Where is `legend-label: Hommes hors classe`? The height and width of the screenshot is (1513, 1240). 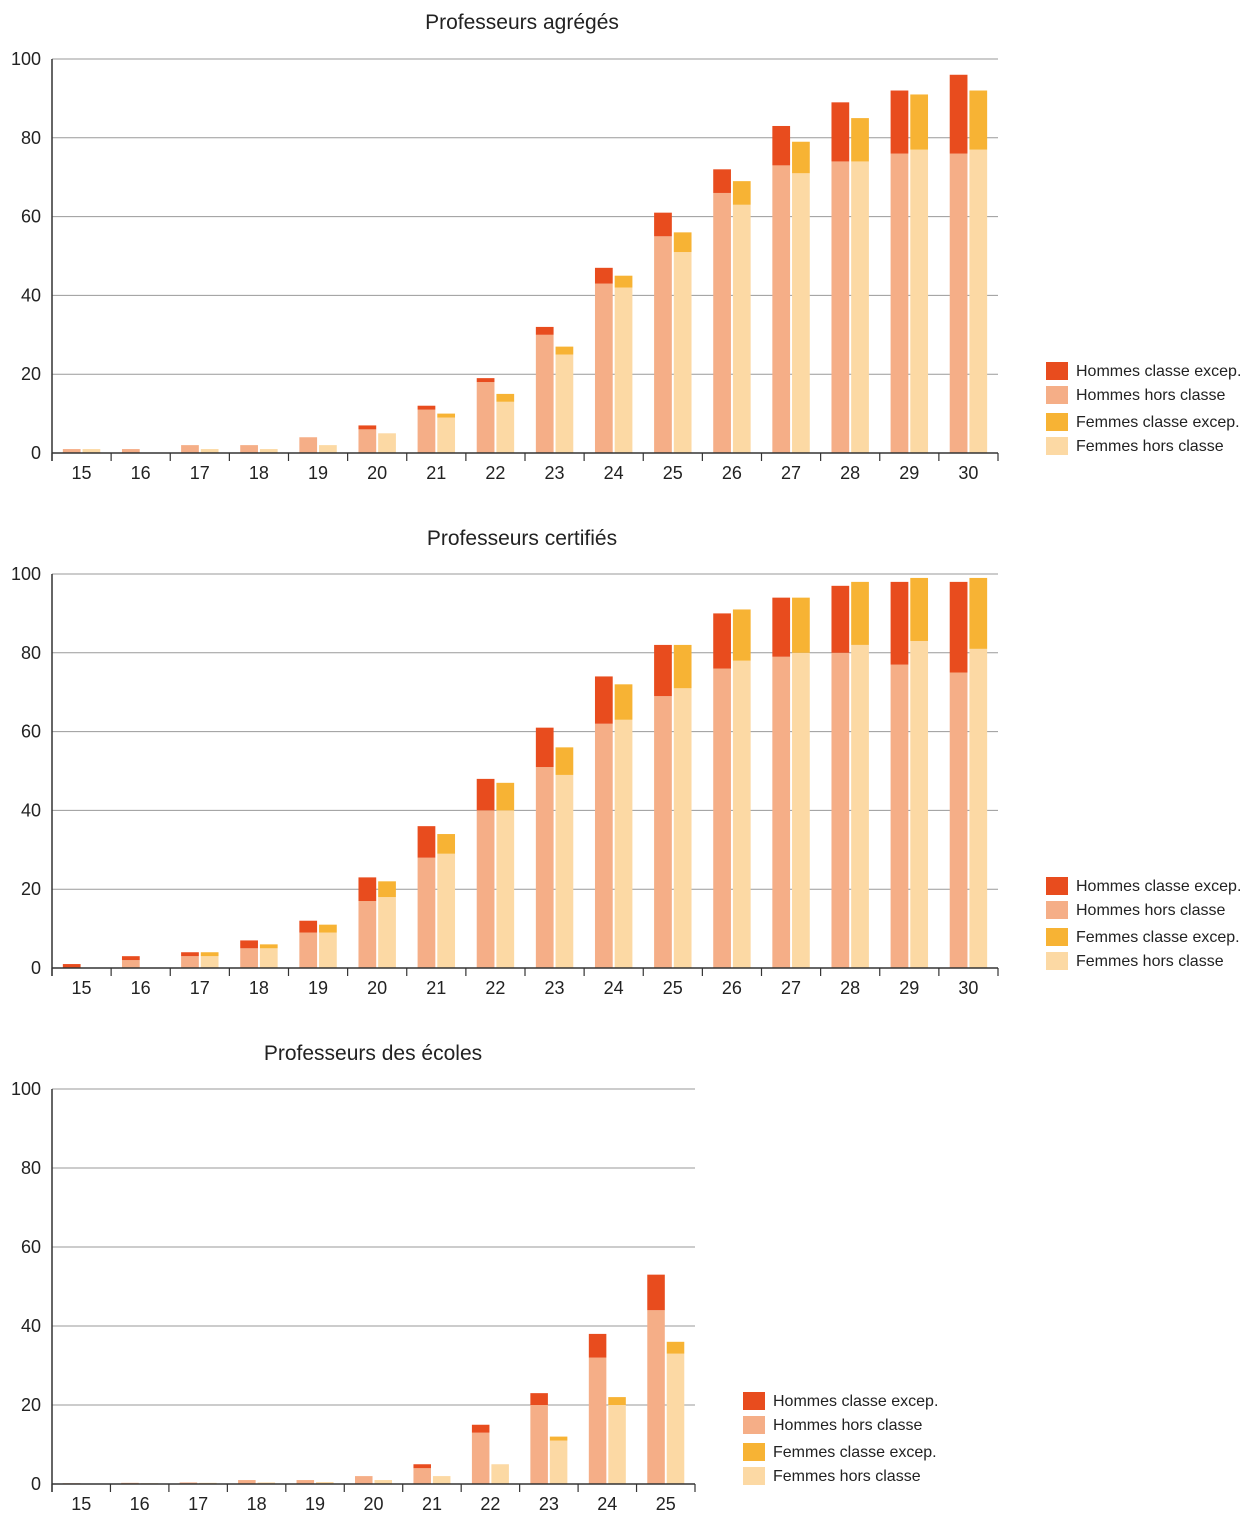 legend-label: Hommes hors classe is located at coordinates (1150, 910).